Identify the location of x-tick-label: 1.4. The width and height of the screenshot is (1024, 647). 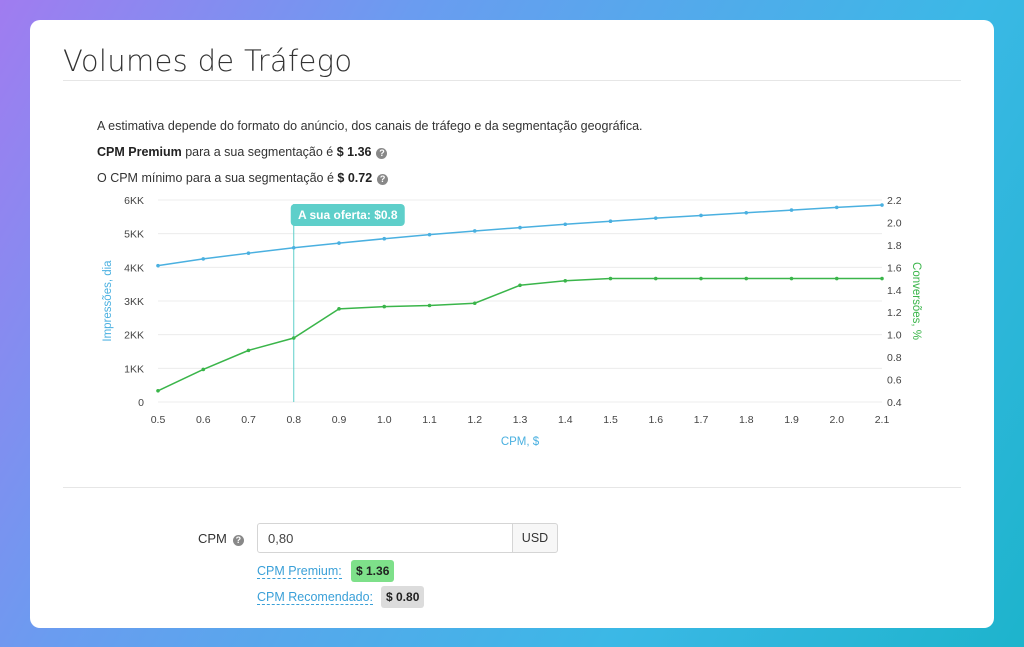
(565, 420).